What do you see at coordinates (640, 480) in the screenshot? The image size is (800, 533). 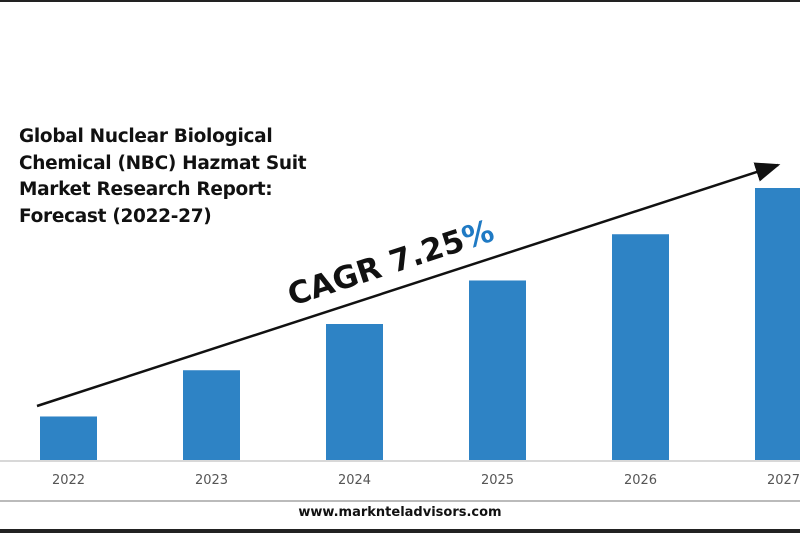 I see `x-tick-label: 2026` at bounding box center [640, 480].